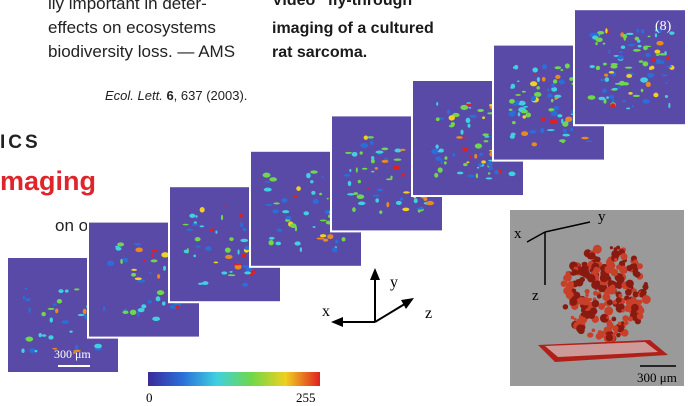  Describe the element at coordinates (142, 51) in the screenshot. I see `body-line: biodiversity loss. — AMS` at that location.